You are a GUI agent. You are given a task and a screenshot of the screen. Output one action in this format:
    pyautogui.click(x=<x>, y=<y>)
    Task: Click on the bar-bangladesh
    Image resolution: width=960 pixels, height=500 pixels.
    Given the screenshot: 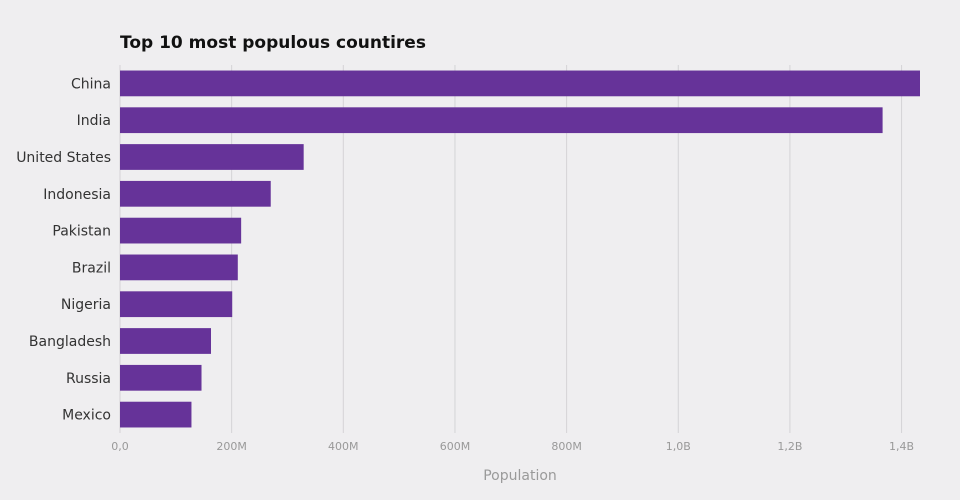 What is the action you would take?
    pyautogui.click(x=165, y=341)
    